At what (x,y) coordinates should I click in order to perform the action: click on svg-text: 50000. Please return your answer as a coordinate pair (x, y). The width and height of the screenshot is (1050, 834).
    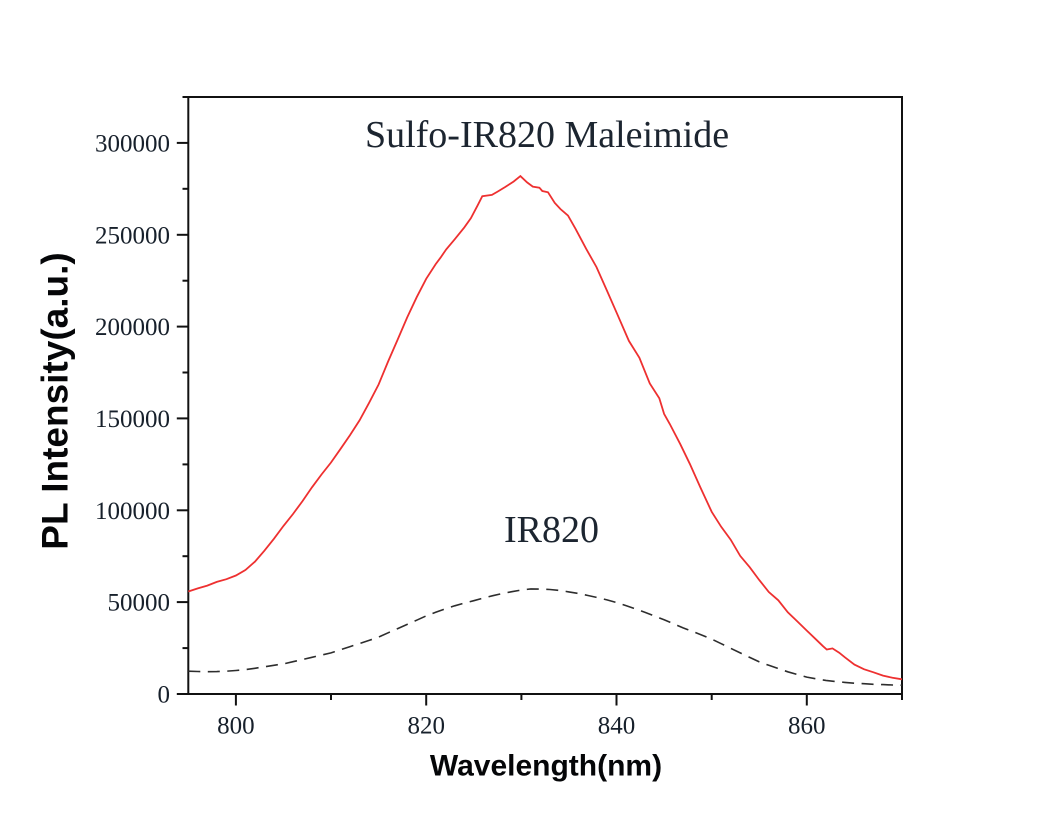
    Looking at the image, I should click on (139, 603).